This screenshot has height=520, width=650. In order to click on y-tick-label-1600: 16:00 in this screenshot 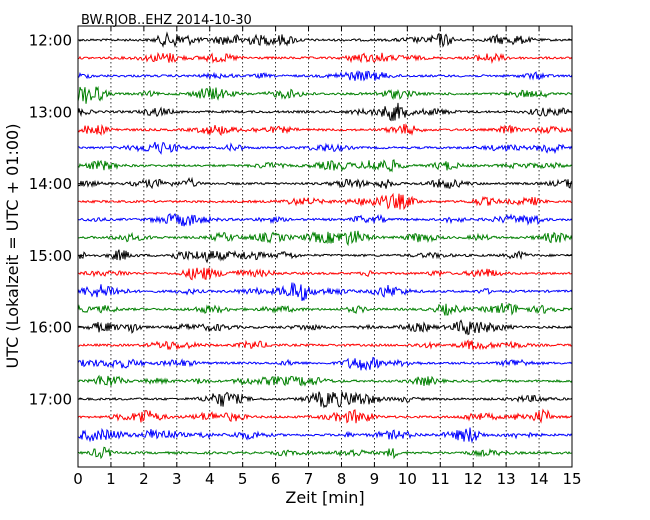, I will do `click(50, 328)`.